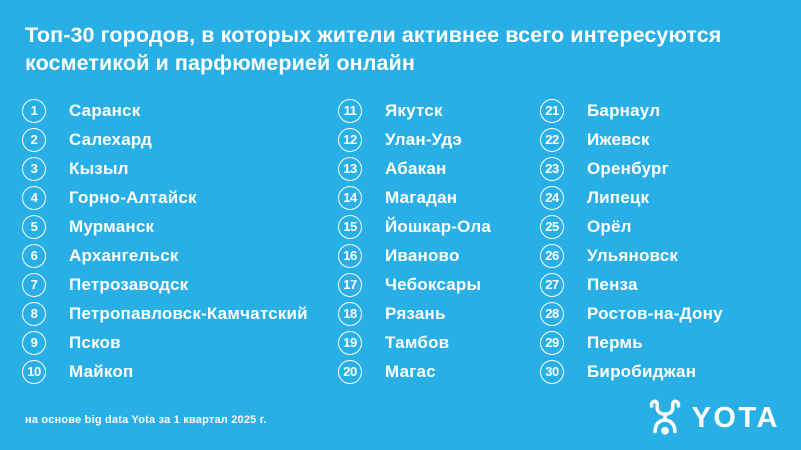  I want to click on list-item: 7 Петрозаводск, so click(177, 284).